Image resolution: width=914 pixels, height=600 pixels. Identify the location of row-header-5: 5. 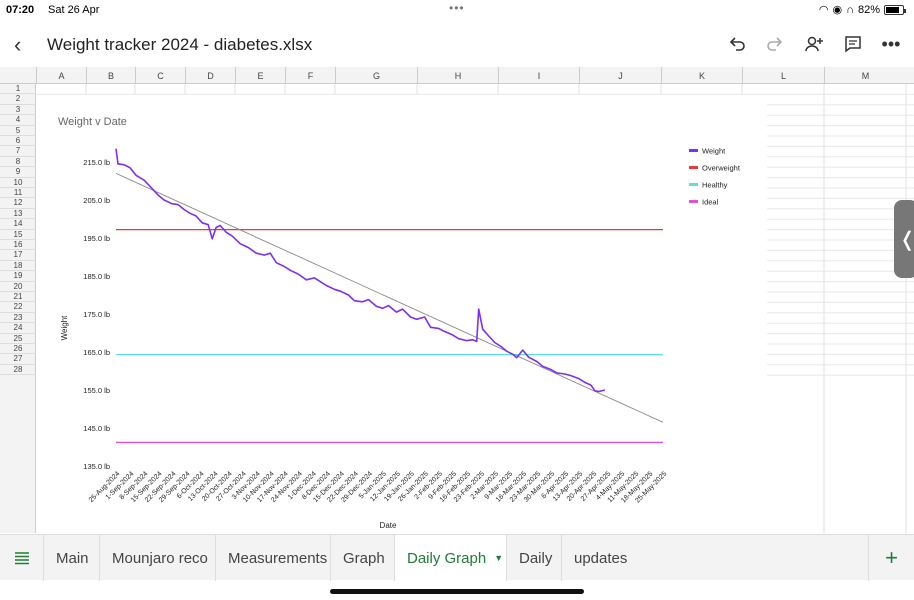
(18, 131).